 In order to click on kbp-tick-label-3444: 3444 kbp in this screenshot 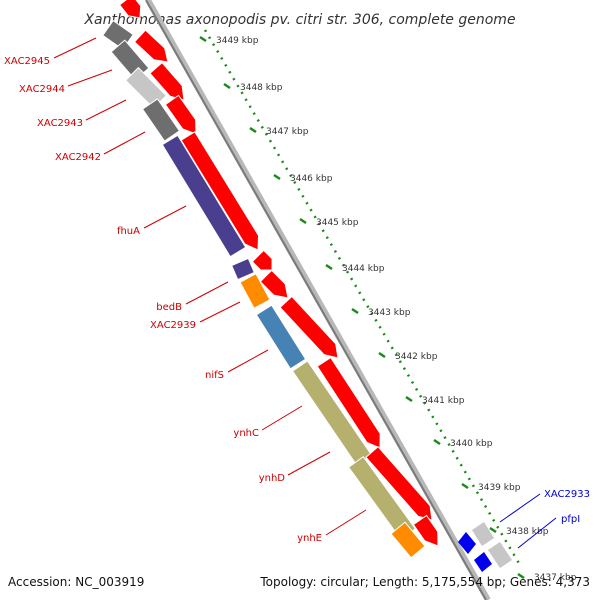, I will do `click(363, 269)`.